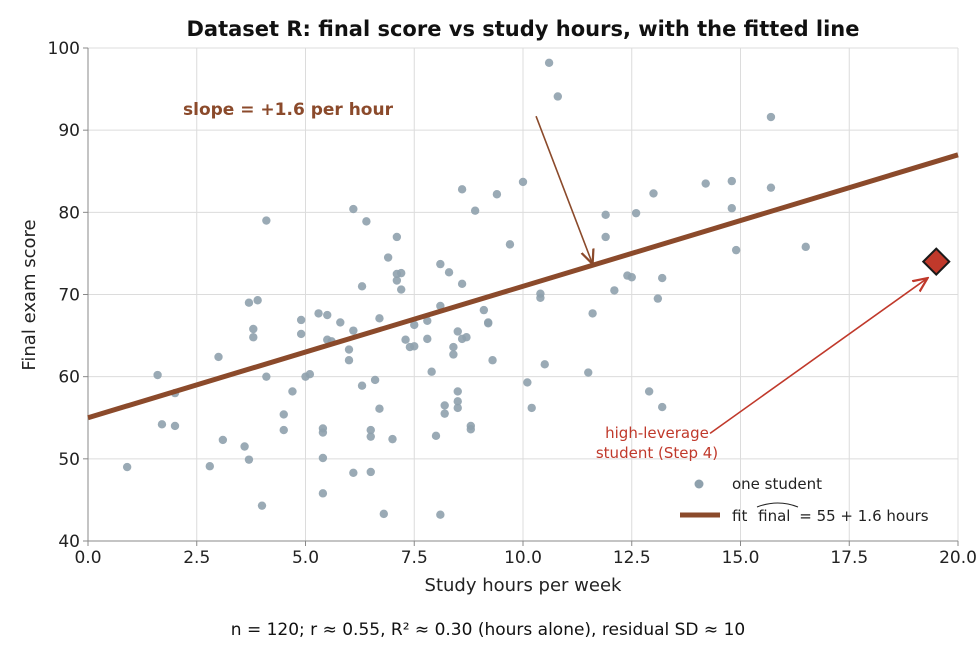  I want to click on slope-annotation: slope = +1.6 per hour, so click(288, 110).